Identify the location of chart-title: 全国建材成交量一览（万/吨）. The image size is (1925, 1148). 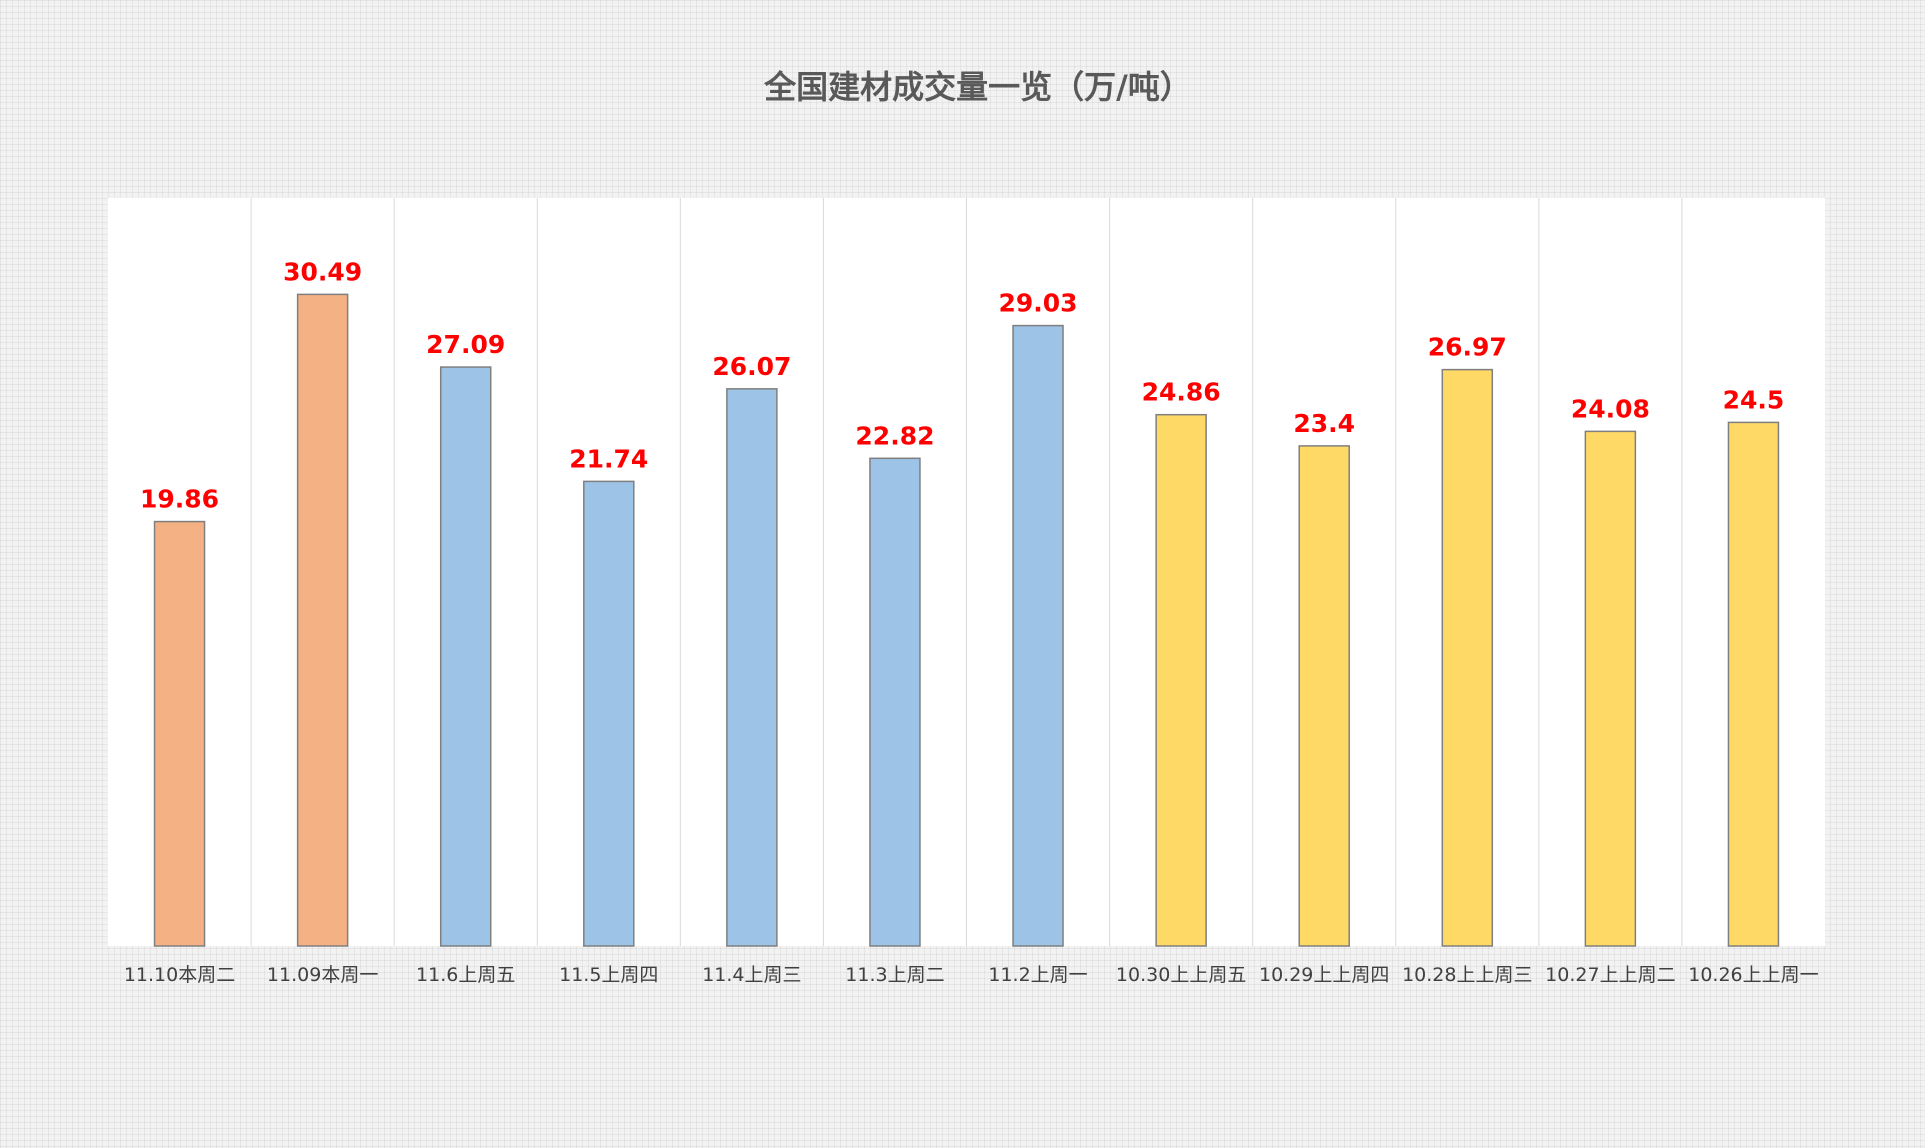
(977, 87).